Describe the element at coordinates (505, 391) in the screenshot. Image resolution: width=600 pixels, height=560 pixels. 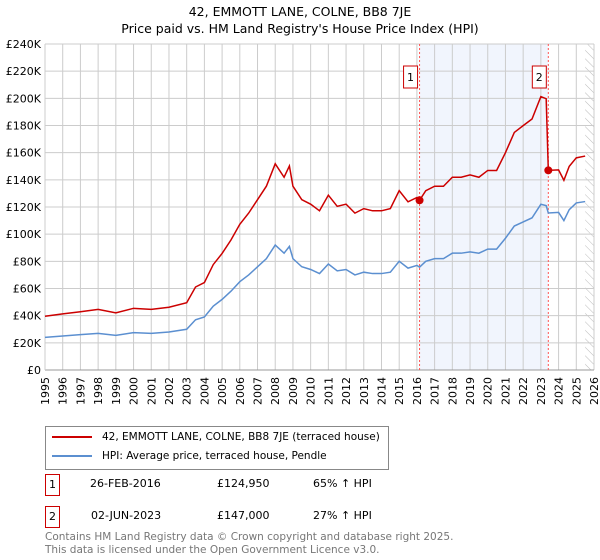
I see `x-tick-label: 2021` at that location.